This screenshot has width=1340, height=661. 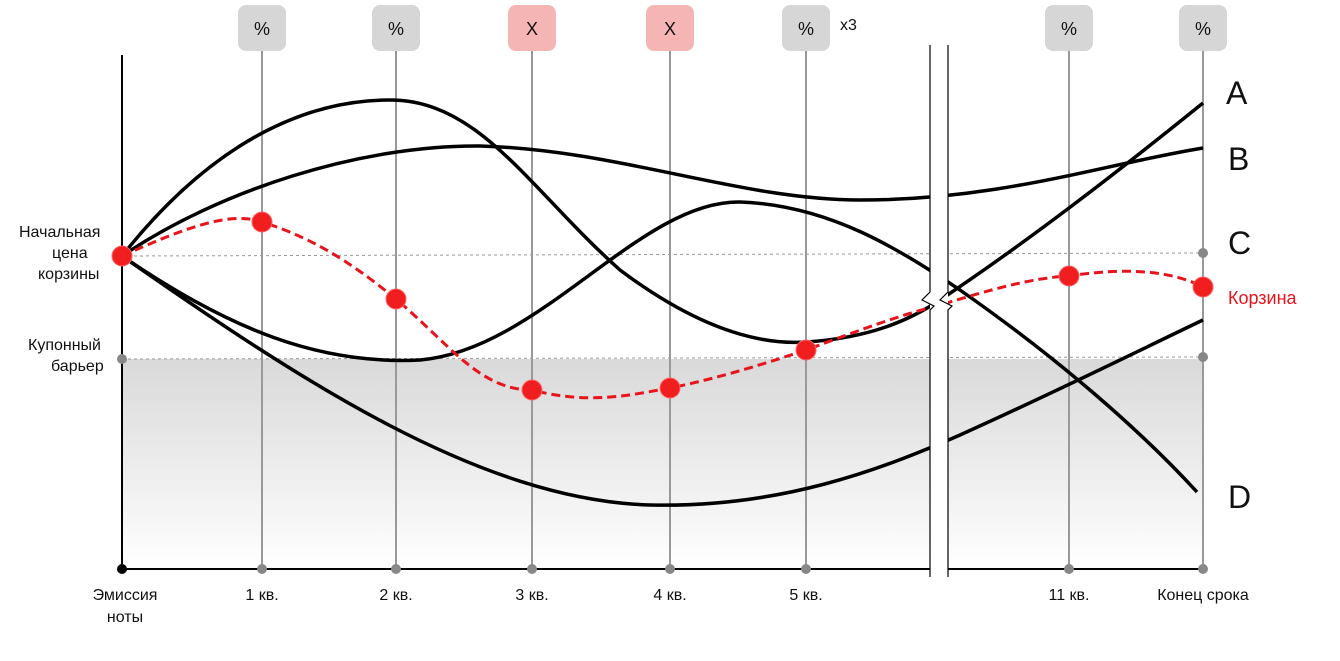 I want to click on axis-break, so click(x=937, y=311).